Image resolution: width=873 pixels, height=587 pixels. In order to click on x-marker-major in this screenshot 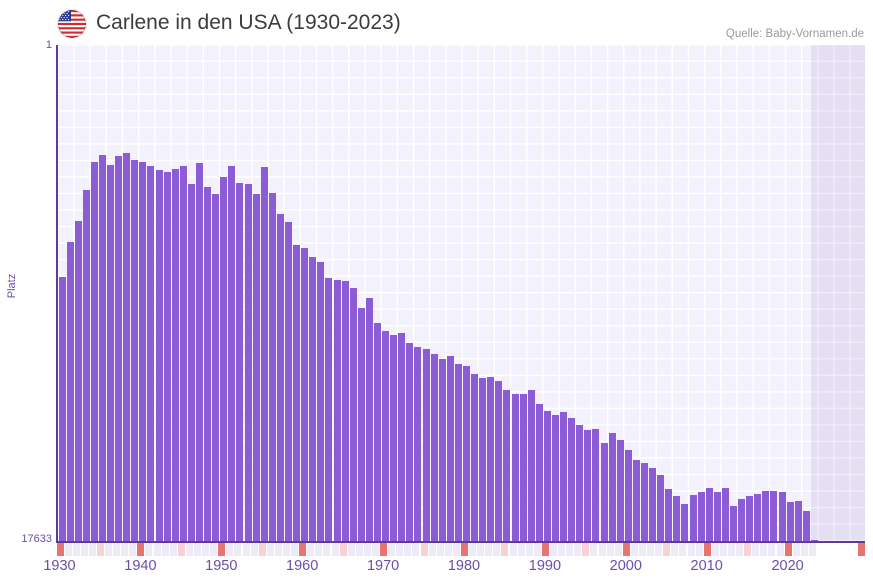, I will do `click(545, 549)`.